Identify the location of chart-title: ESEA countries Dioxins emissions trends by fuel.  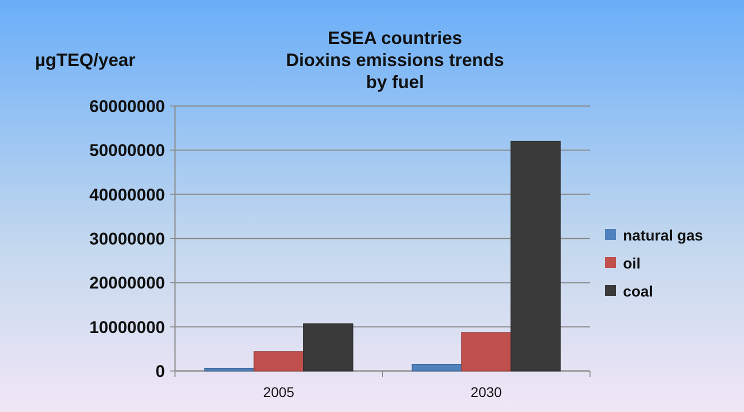
(395, 60).